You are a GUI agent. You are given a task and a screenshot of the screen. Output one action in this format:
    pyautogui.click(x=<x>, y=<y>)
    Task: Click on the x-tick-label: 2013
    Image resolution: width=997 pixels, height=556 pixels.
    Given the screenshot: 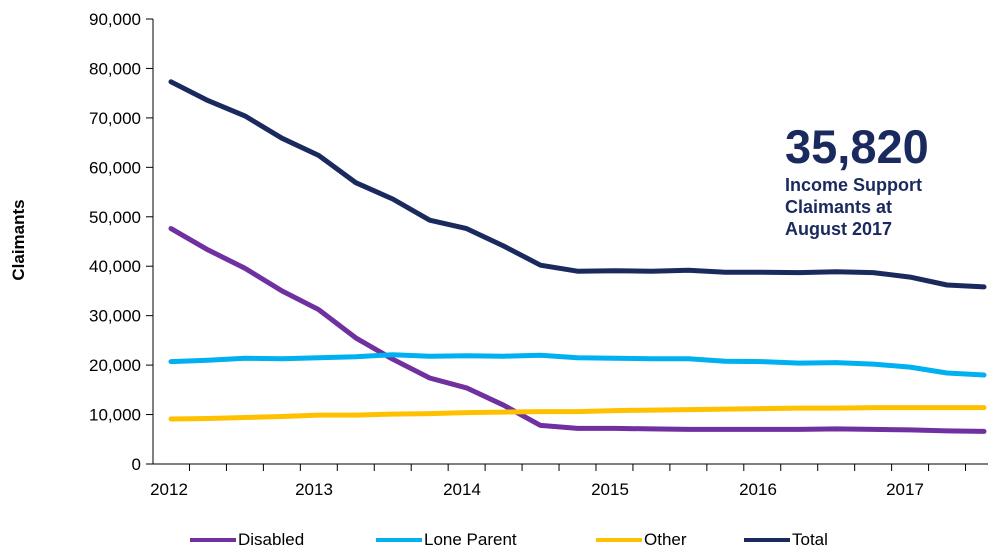 What is the action you would take?
    pyautogui.click(x=314, y=489)
    